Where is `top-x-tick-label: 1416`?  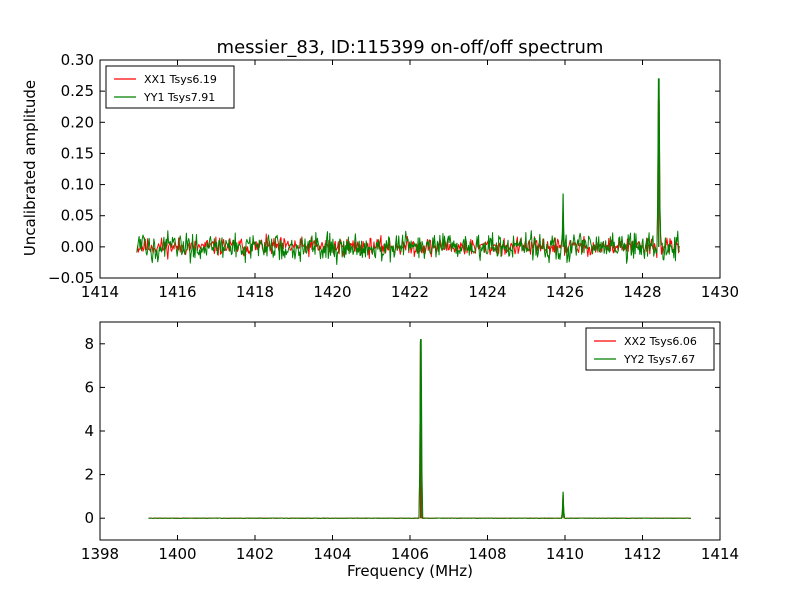
top-x-tick-label: 1416 is located at coordinates (177, 292).